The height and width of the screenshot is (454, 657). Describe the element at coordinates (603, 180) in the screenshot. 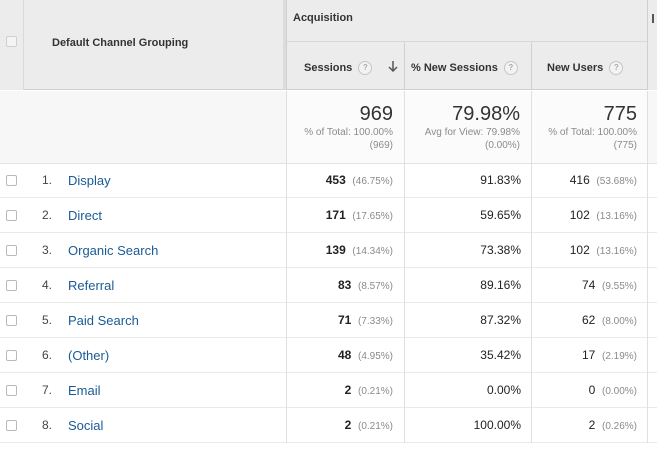

I see `new-users-cell: 416 (53.68%)` at that location.